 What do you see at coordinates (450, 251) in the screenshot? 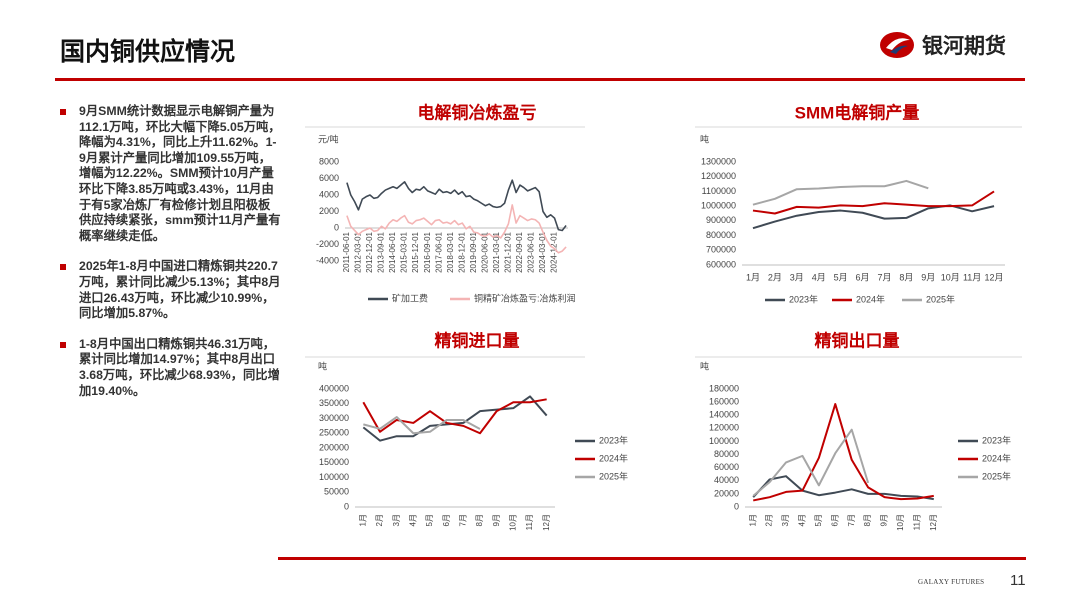
I see `x-tick-label: 2018-03-01` at bounding box center [450, 251].